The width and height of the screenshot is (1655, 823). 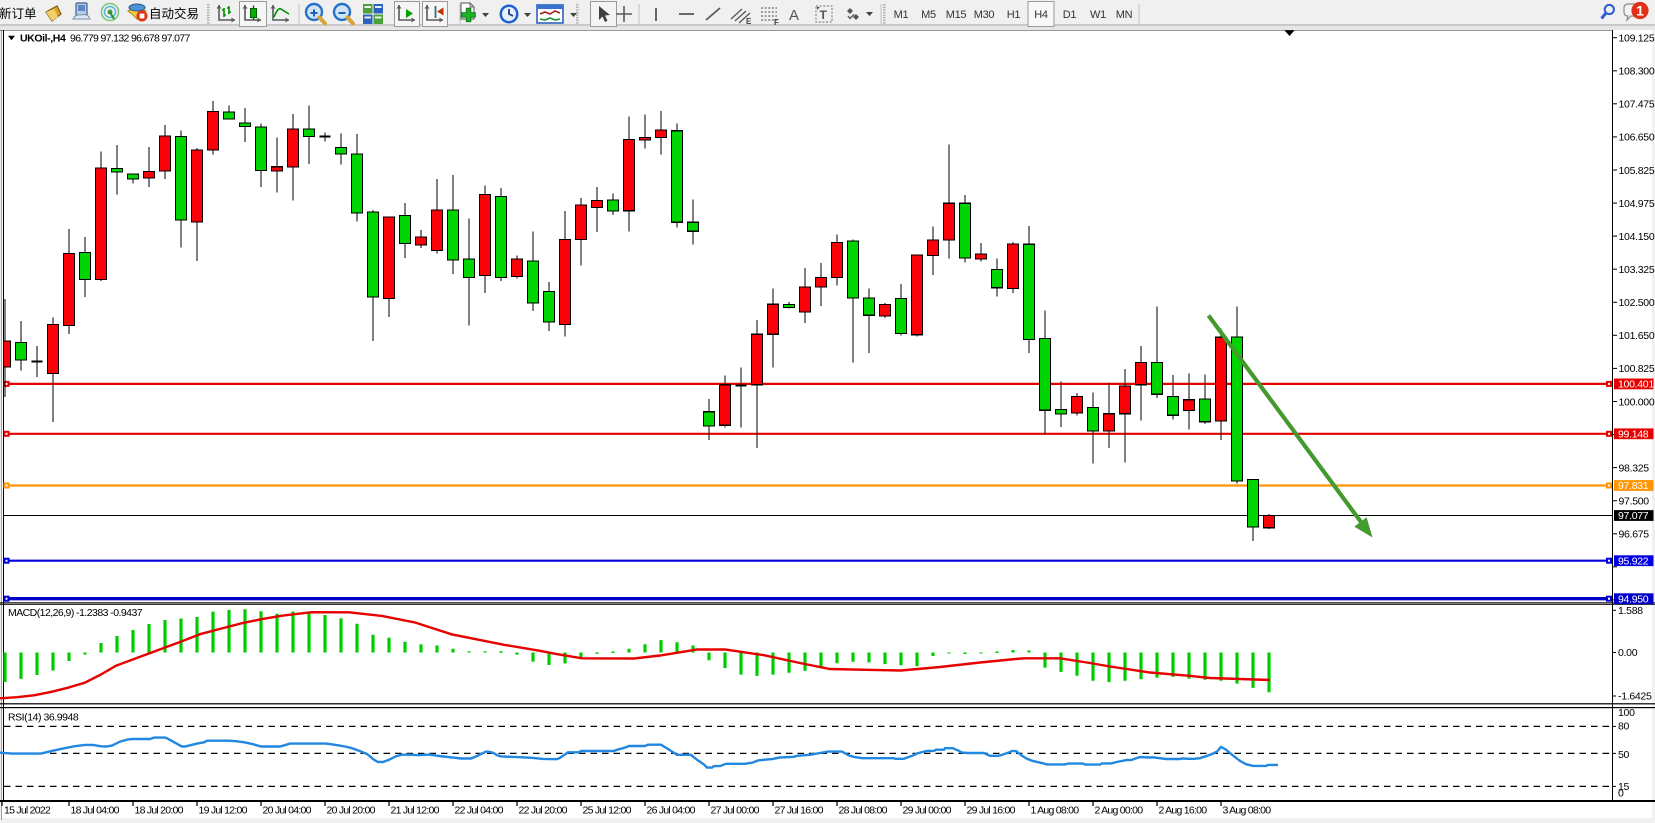 What do you see at coordinates (1119, 811) in the screenshot?
I see `svg-text: 2 Aug 00:00` at bounding box center [1119, 811].